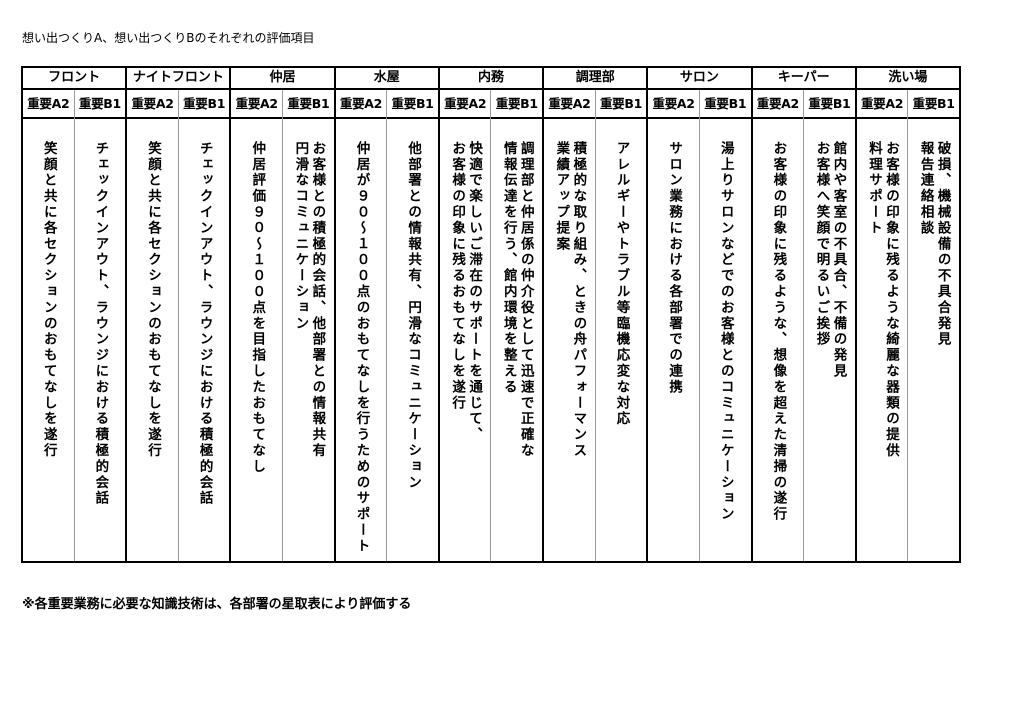 The height and width of the screenshot is (724, 1024). I want to click on item-description: 仲居評価９０～１００点を目指したおもてなし, so click(256, 351).